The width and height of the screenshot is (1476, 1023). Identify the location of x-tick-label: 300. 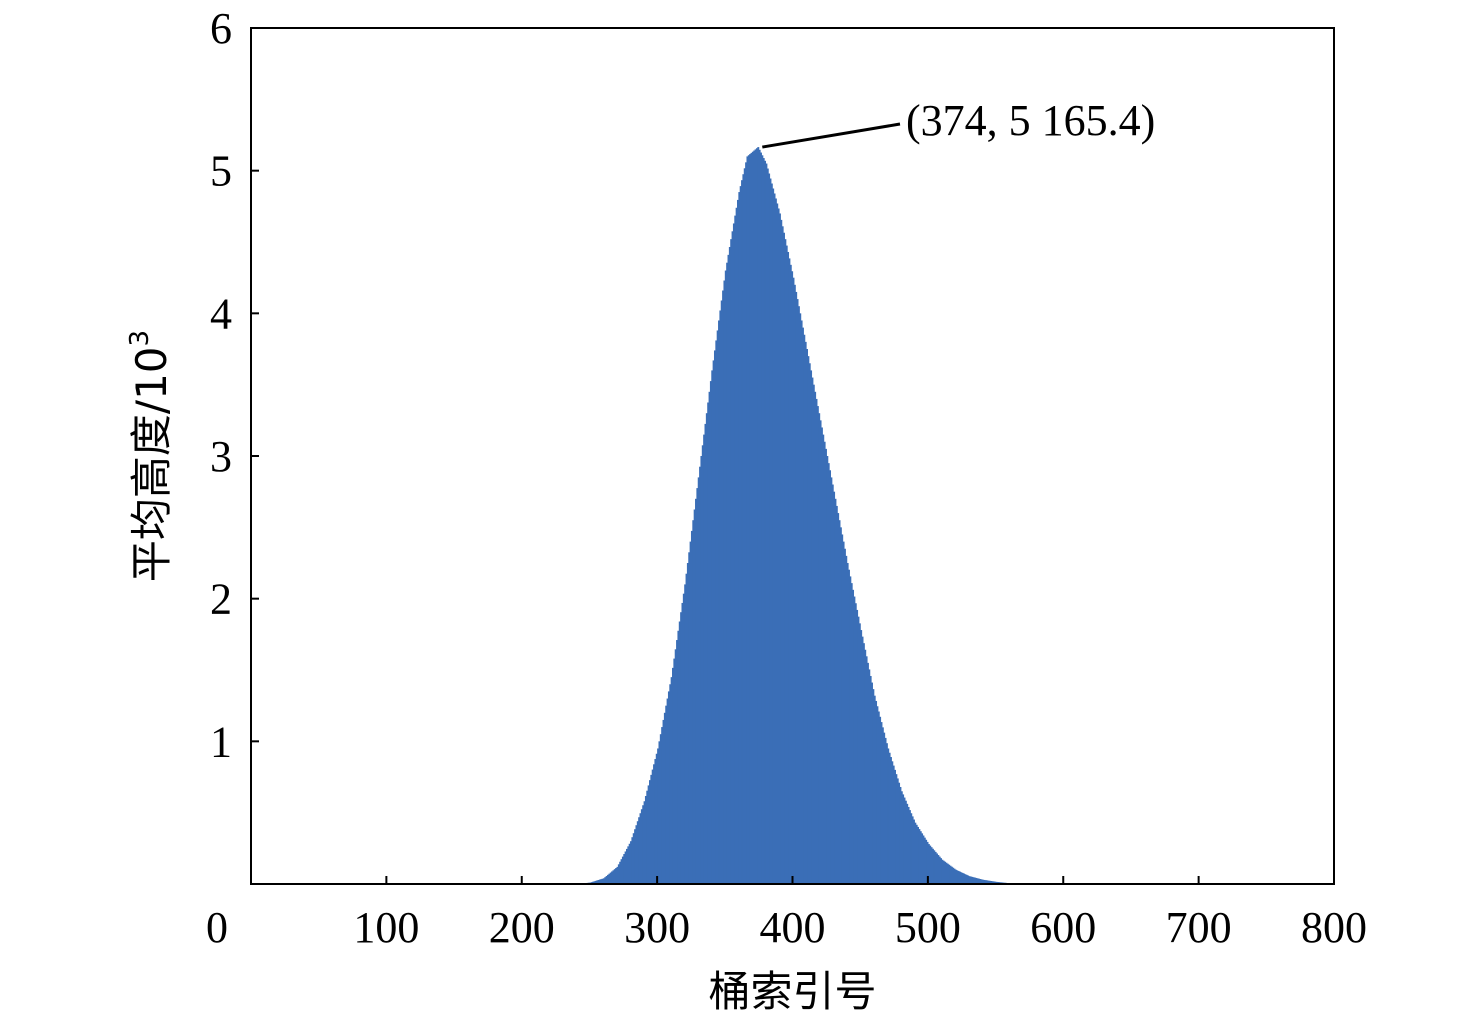
(657, 927).